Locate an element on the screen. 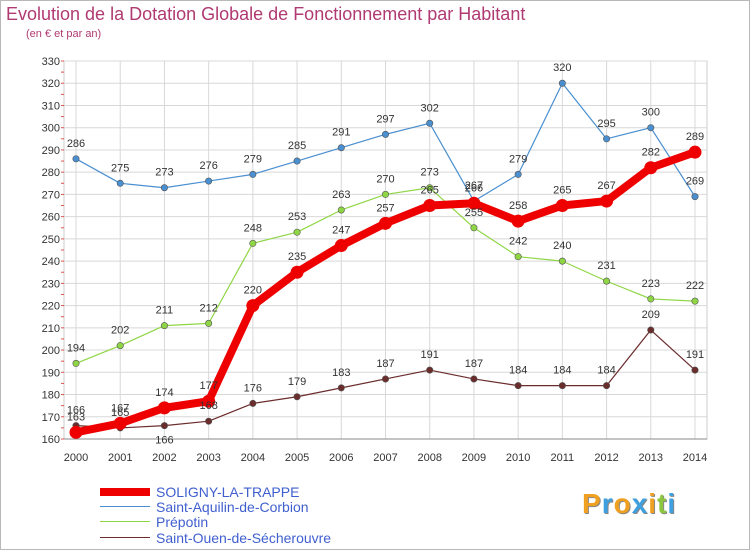 Image resolution: width=750 pixels, height=550 pixels. x-tick-label: 2006 is located at coordinates (341, 458).